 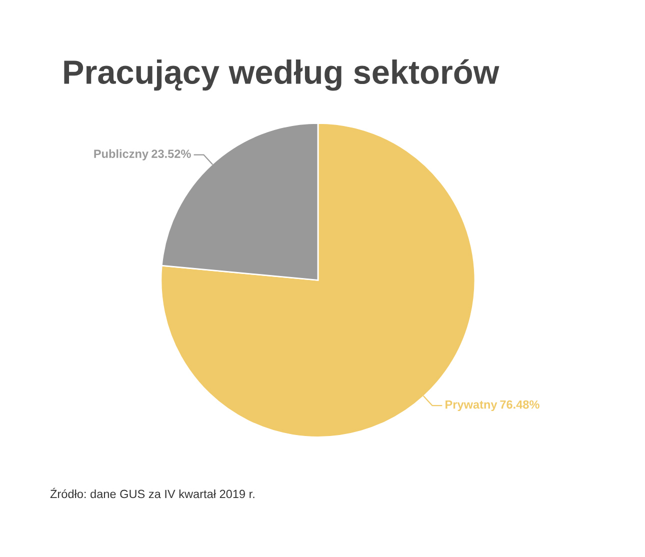 What do you see at coordinates (152, 493) in the screenshot?
I see `text: Źródło: dane GUS za IV kwartał 2019 r.` at bounding box center [152, 493].